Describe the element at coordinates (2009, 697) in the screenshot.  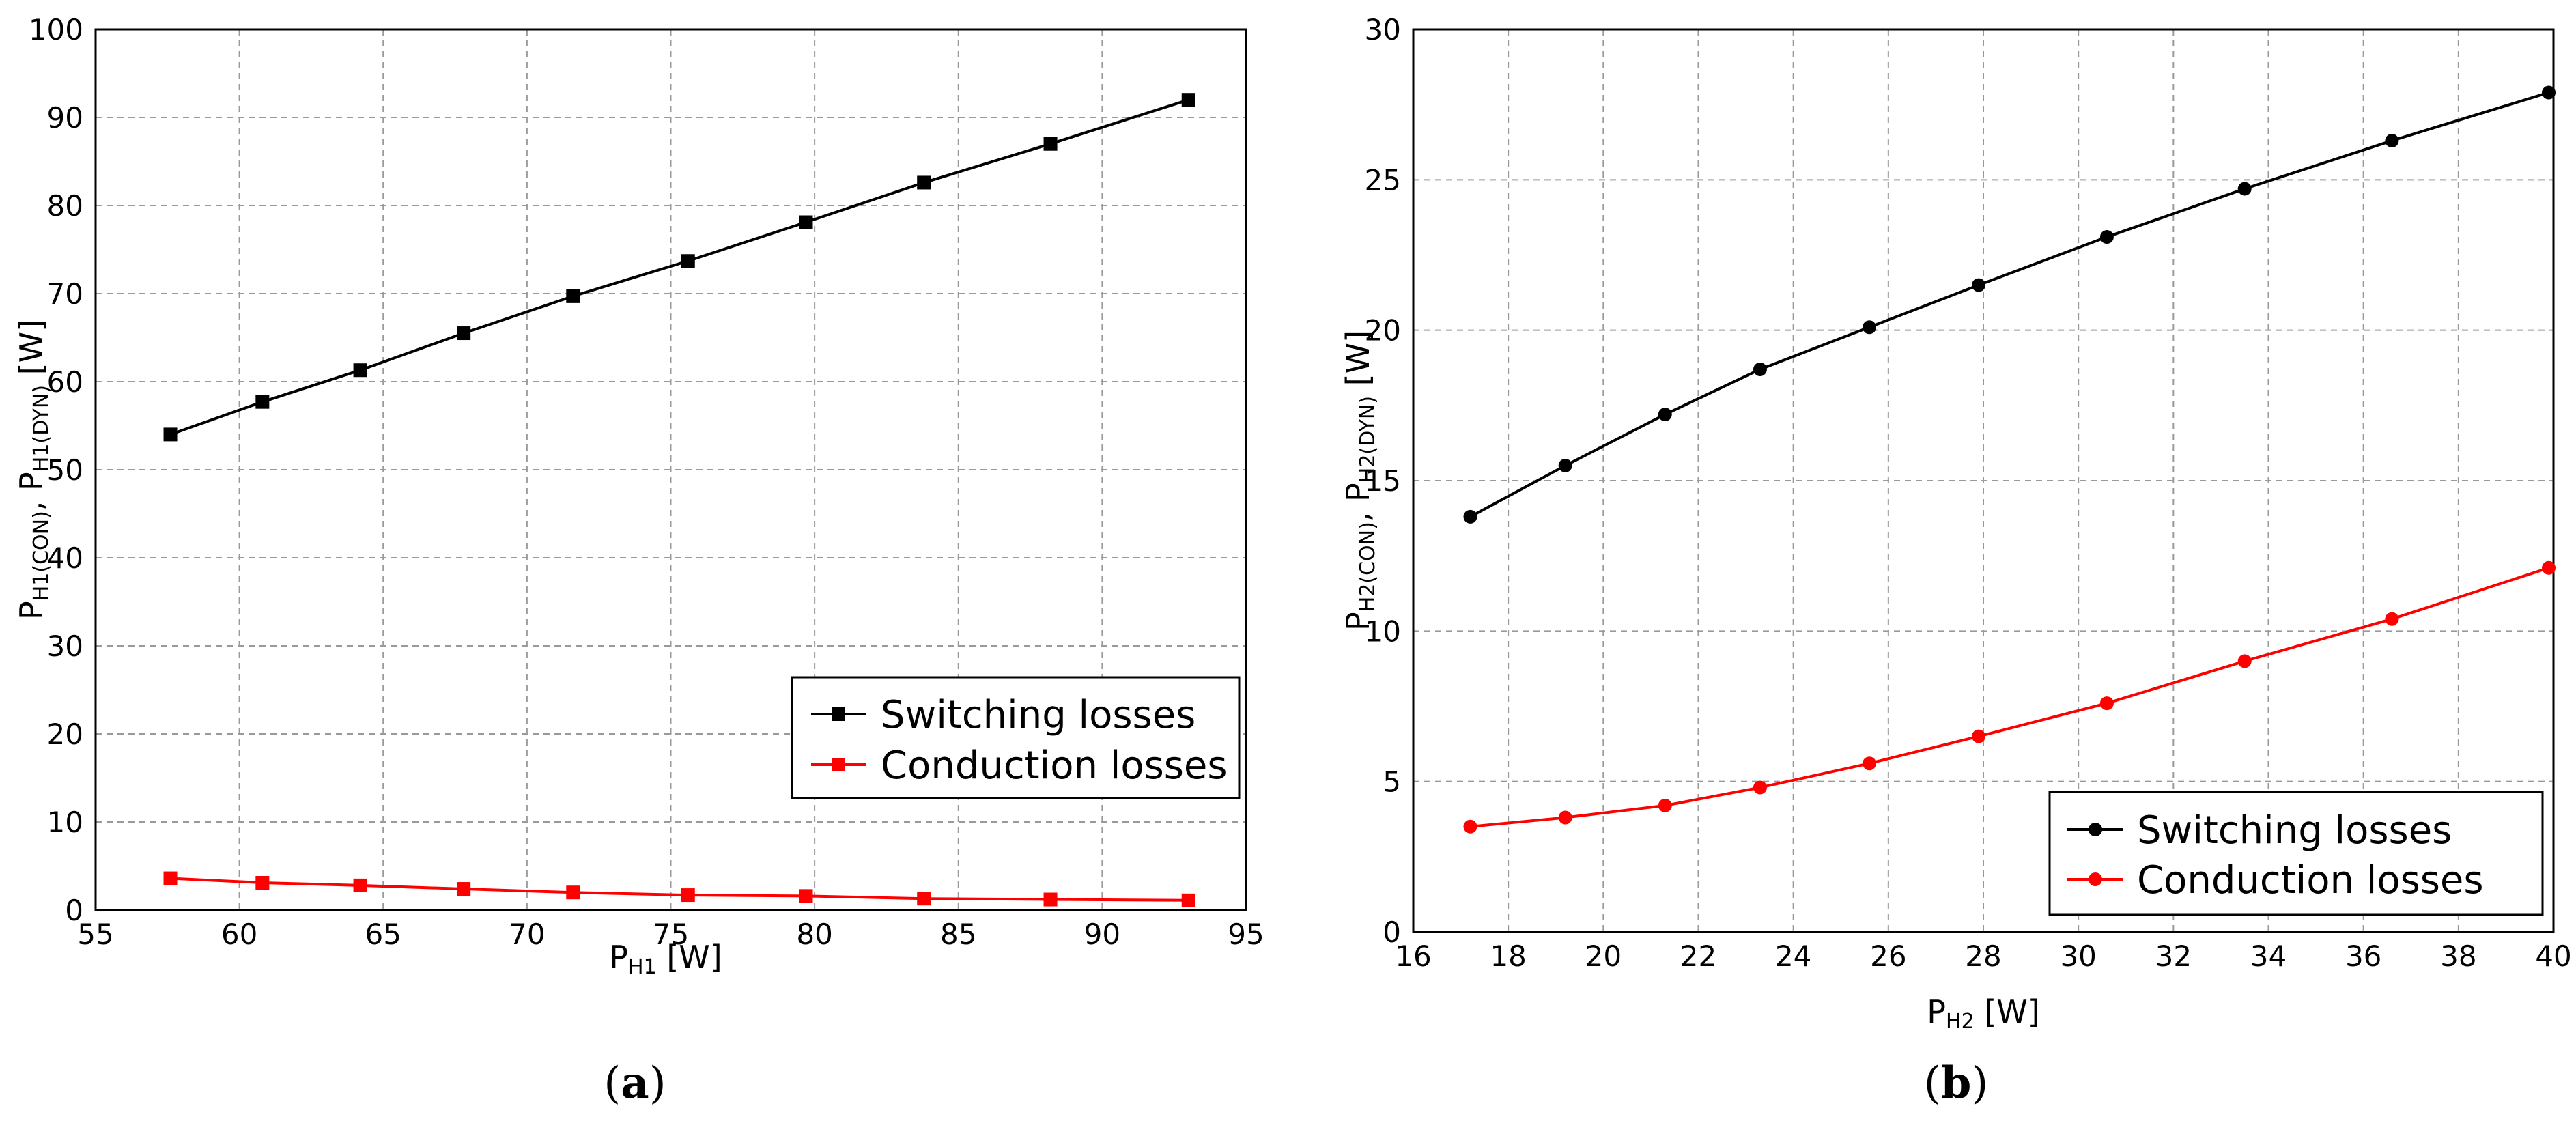
I see `chart-b-series-line-conduction` at that location.